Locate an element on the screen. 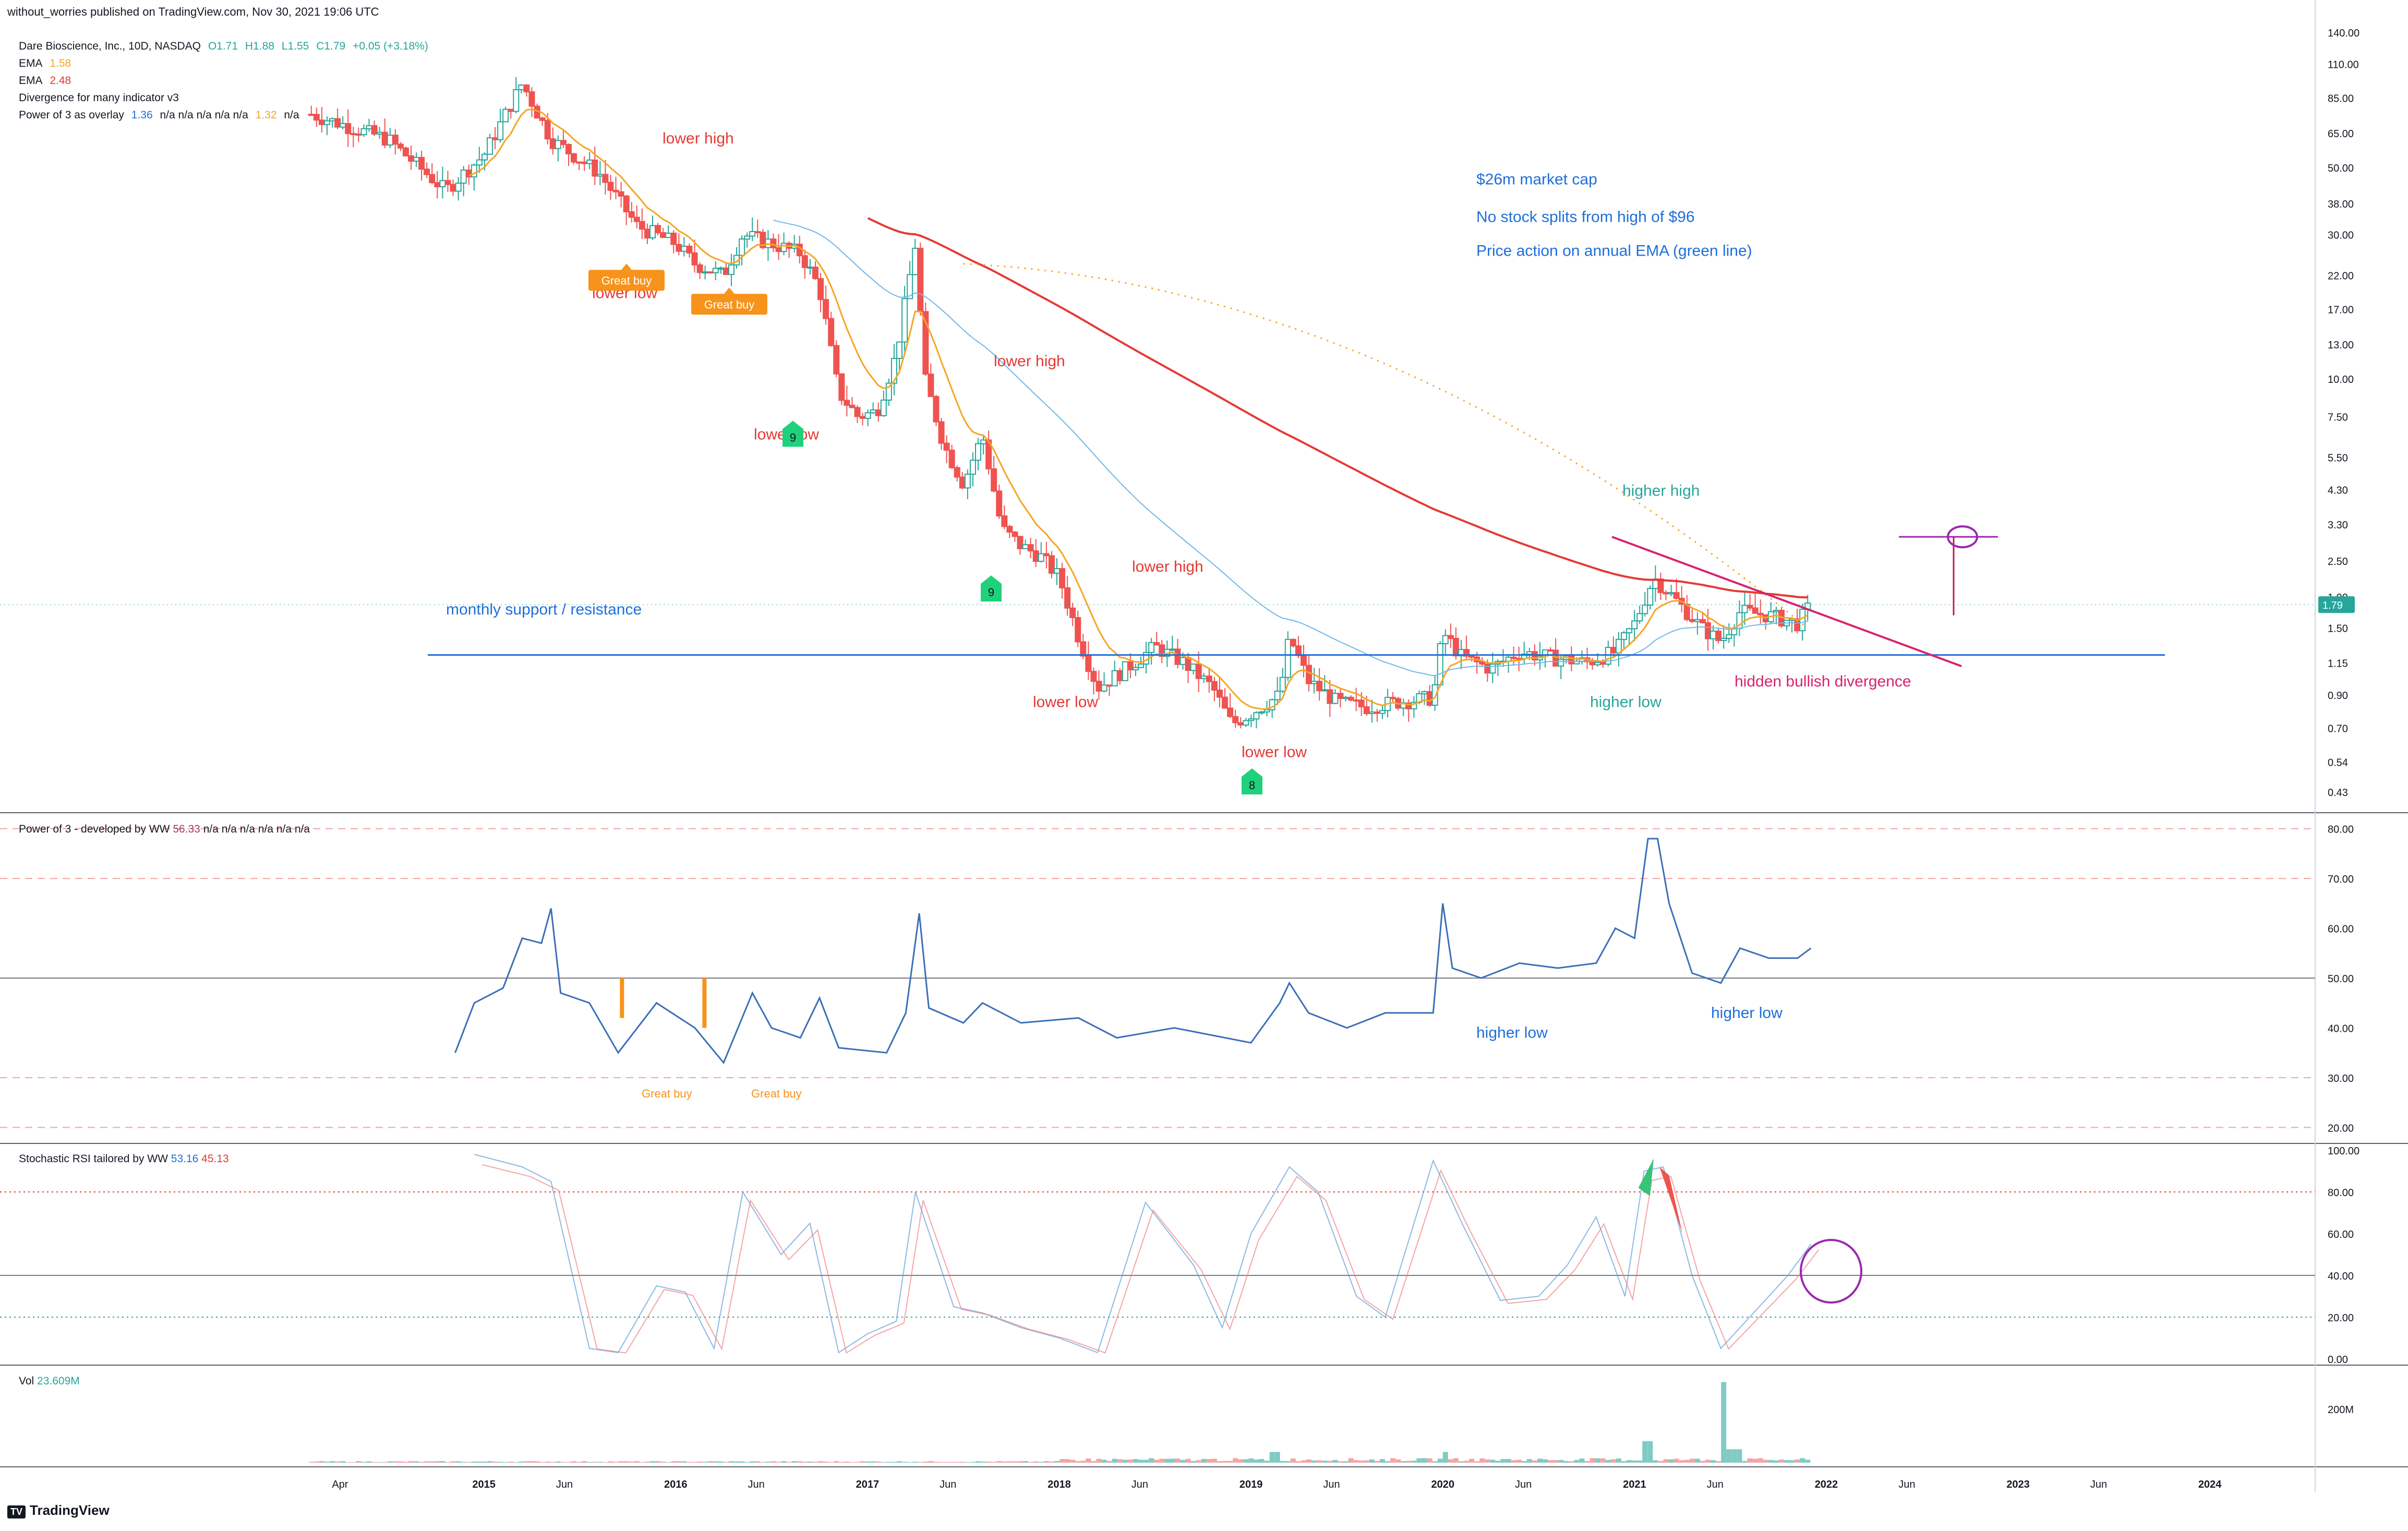  volume-group is located at coordinates (1060, 1422).